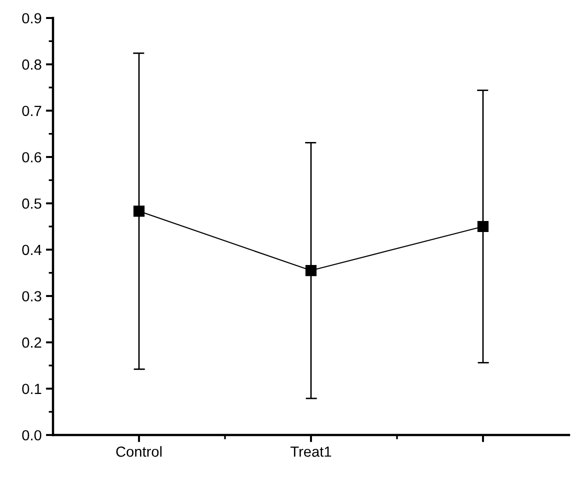 Image resolution: width=586 pixels, height=481 pixels. I want to click on y-tick-label: 0.9, so click(32, 18).